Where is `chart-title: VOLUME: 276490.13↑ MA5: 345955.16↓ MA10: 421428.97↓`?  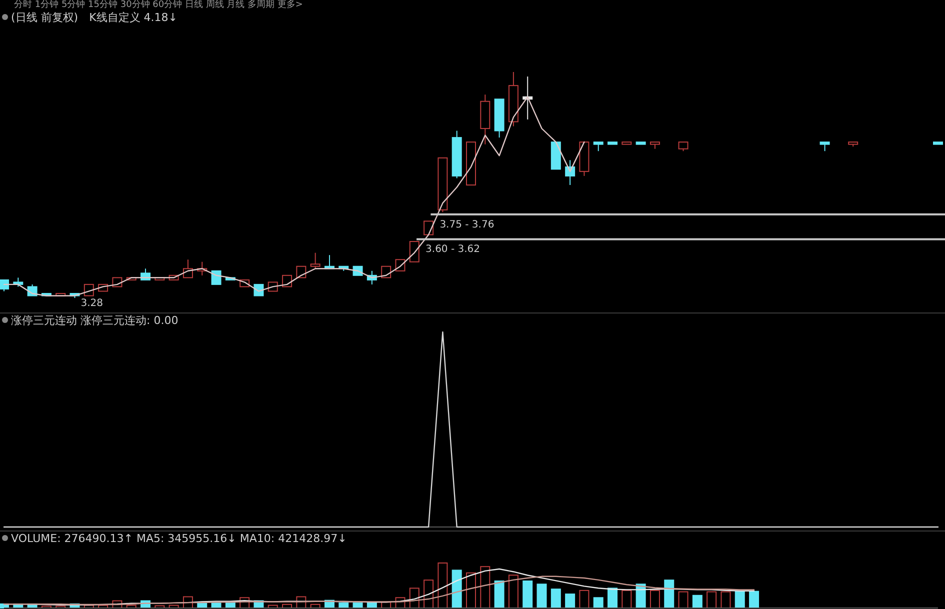
chart-title: VOLUME: 276490.13↑ MA5: 345955.16↓ MA10: 421428.97↓ is located at coordinates (179, 538).